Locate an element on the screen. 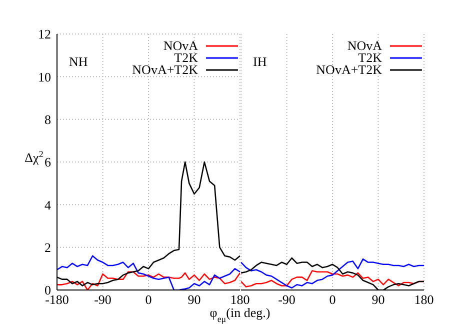 The height and width of the screenshot is (324, 463). y-tick-label: 6 is located at coordinates (48, 162).